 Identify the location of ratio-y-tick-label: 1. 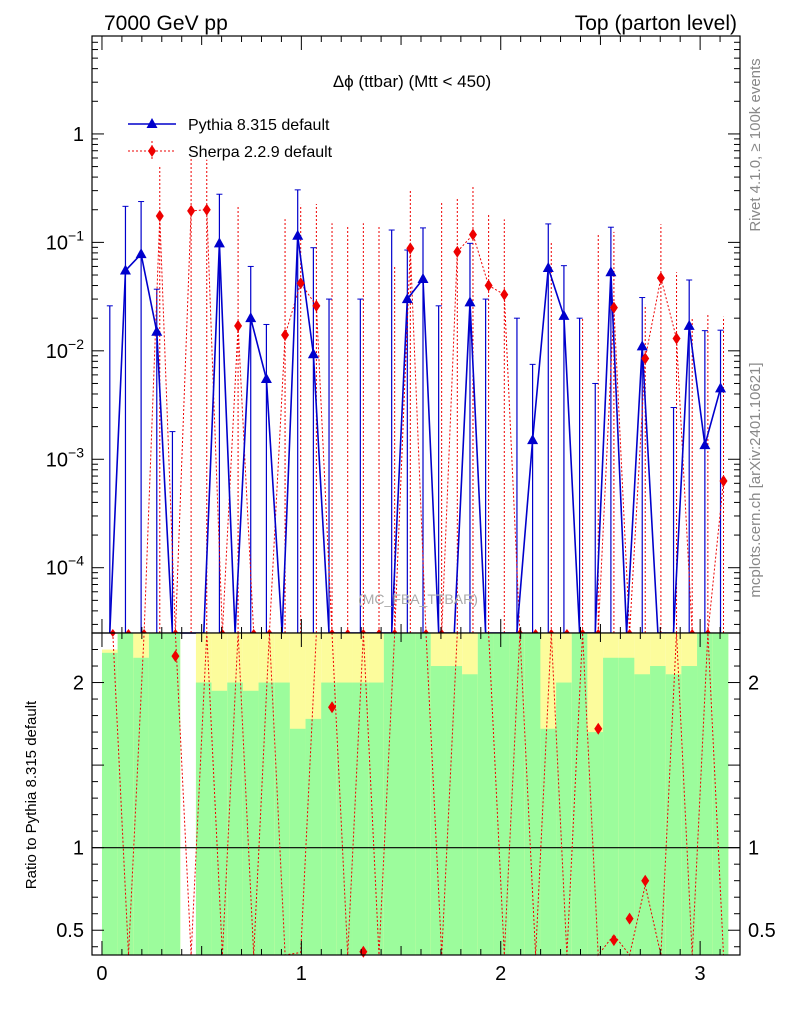
(78, 849).